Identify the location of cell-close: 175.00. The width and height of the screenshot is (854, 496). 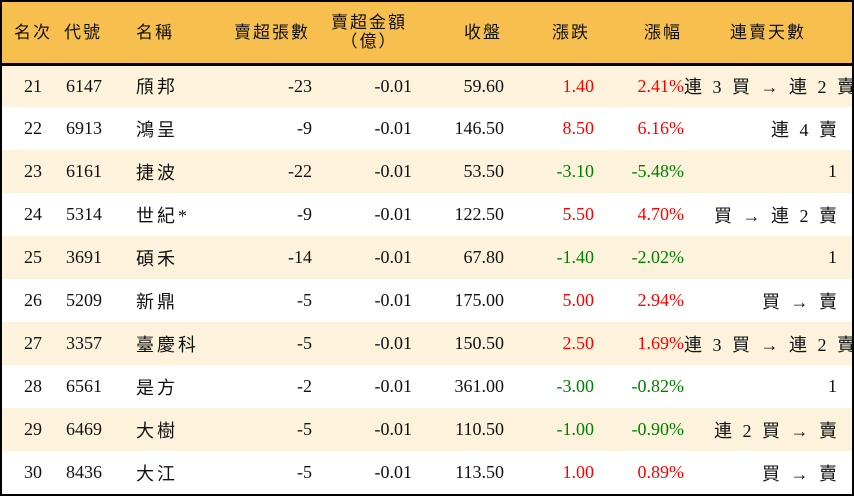
(479, 300).